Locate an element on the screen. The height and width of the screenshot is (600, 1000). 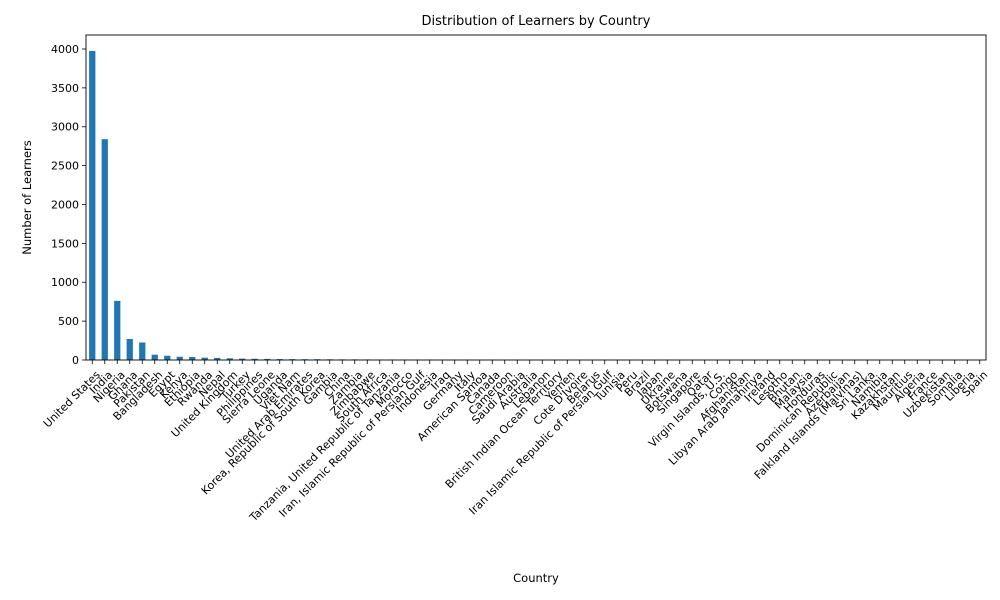
y-tick-label: 500 is located at coordinates (68, 321).